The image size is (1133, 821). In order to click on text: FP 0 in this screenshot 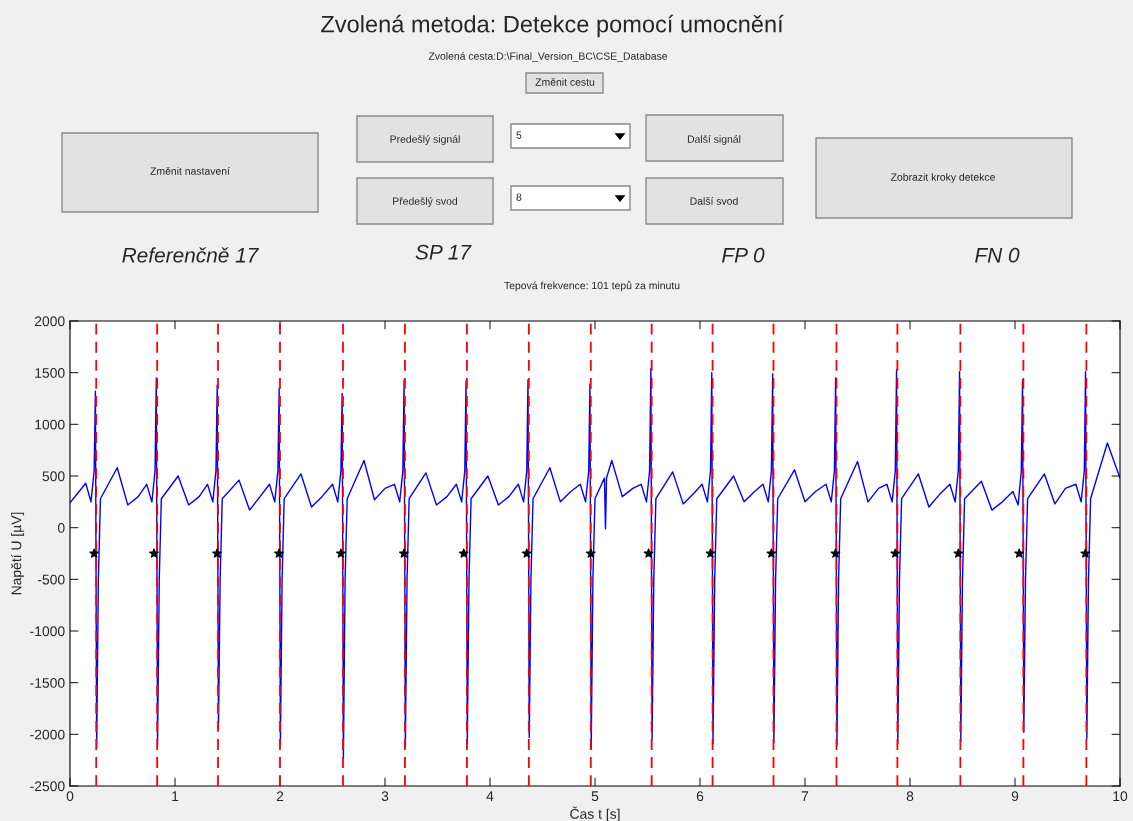, I will do `click(743, 255)`.